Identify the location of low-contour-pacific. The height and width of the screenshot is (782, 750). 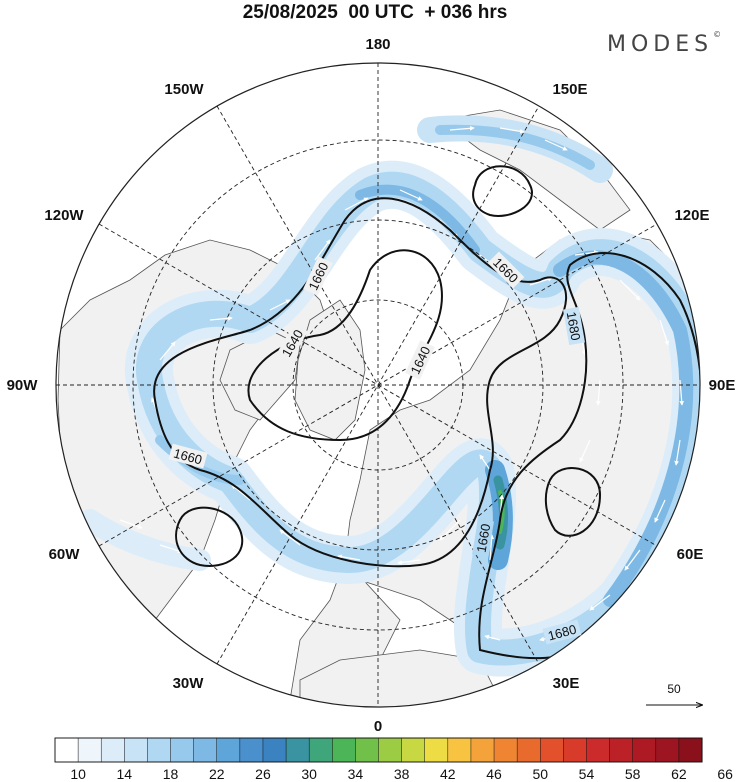
(502, 191).